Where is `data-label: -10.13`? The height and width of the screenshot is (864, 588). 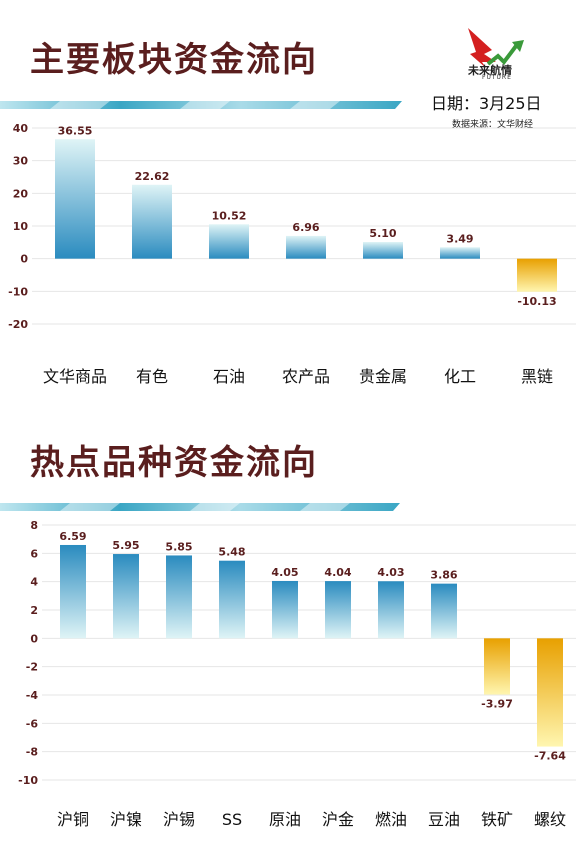
data-label: -10.13 is located at coordinates (536, 301).